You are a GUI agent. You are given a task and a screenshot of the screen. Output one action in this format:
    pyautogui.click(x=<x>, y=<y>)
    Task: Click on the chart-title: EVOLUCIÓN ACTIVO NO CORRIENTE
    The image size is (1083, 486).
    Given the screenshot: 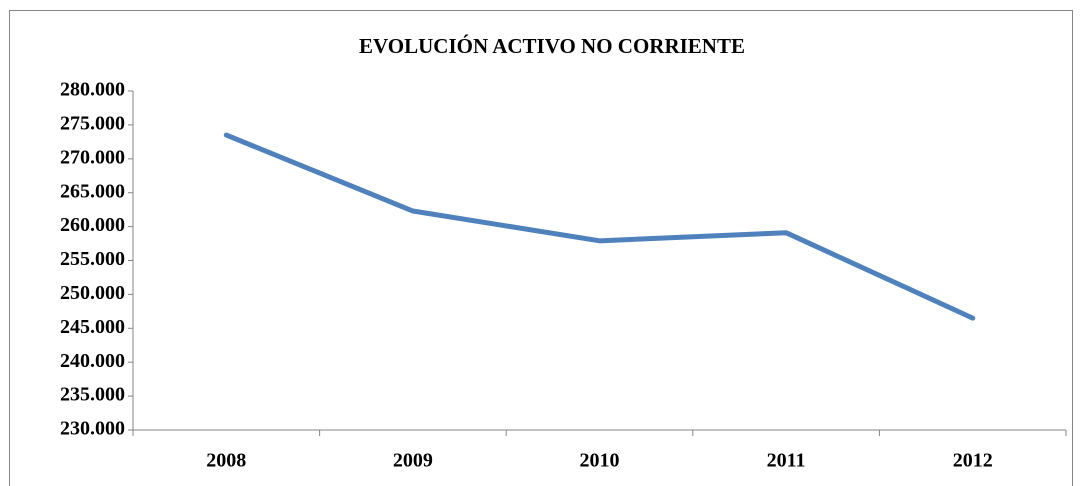 What is the action you would take?
    pyautogui.click(x=552, y=46)
    